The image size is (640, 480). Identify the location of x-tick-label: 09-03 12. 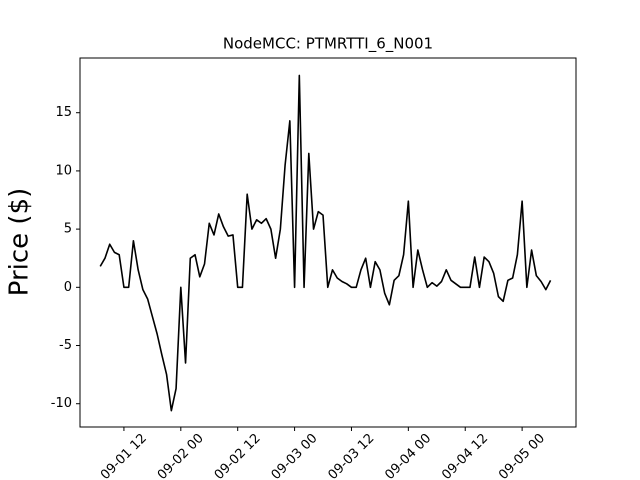
(351, 455).